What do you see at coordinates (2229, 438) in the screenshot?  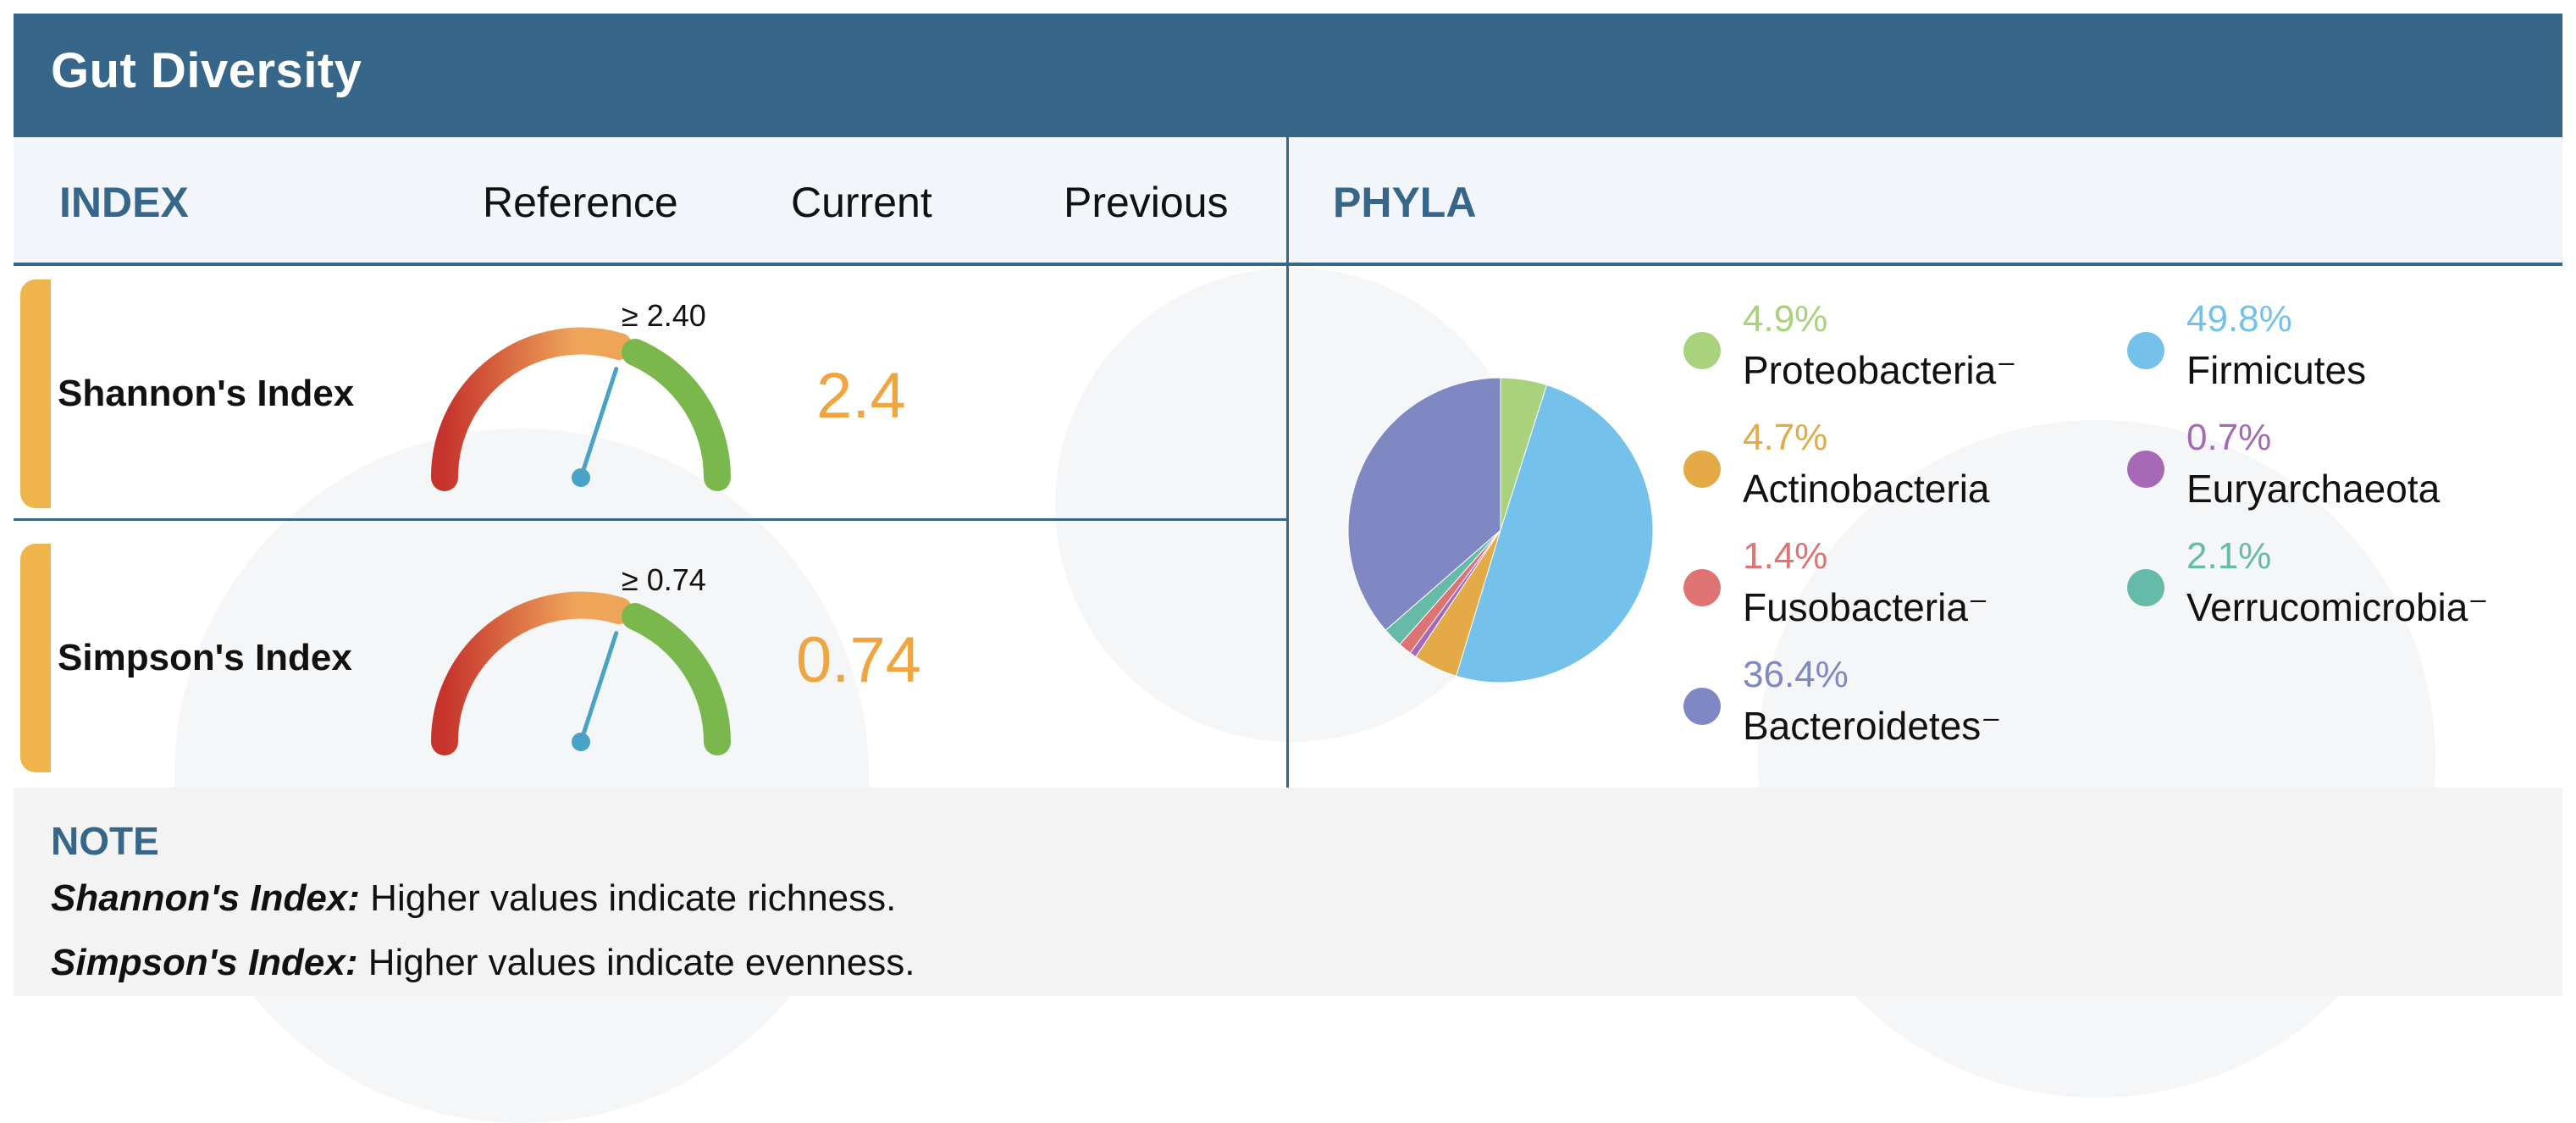 I see `legend-percent: 0.7%` at bounding box center [2229, 438].